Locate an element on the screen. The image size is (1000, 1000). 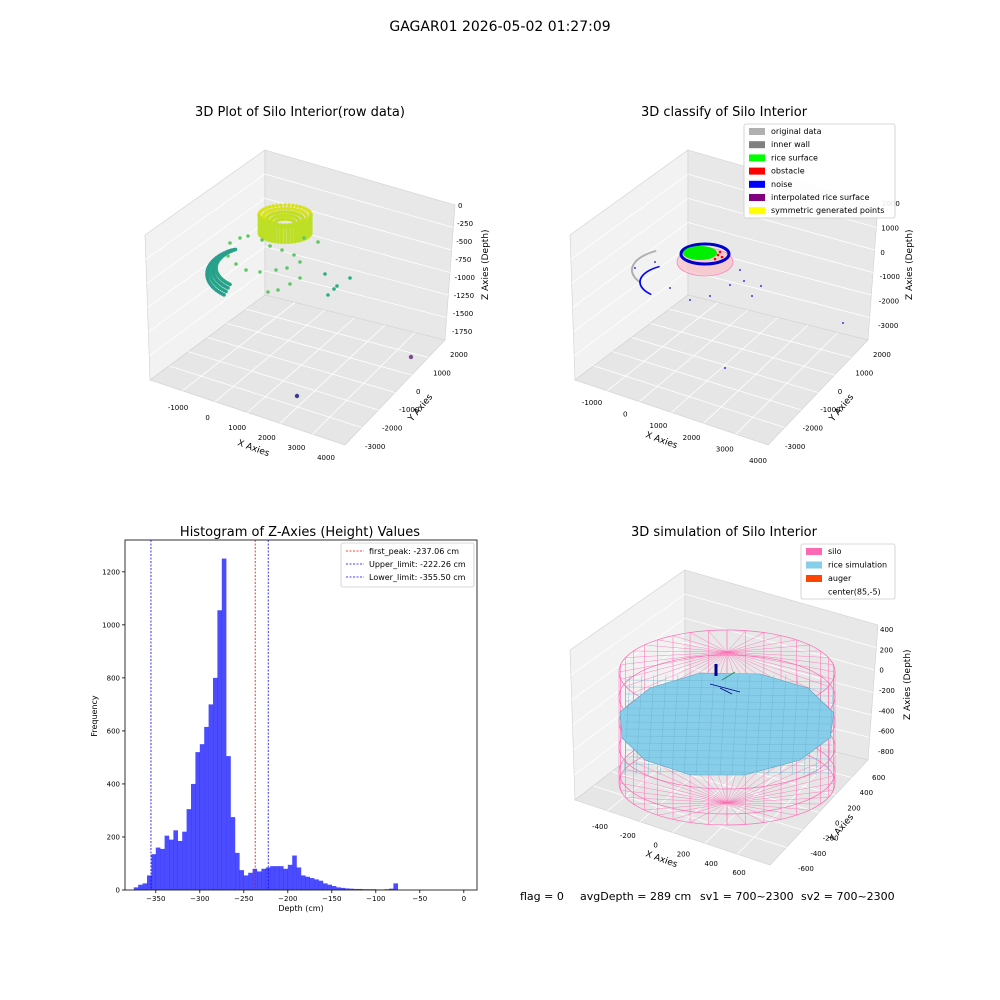
panel1-y-ticks: 2000 1000 0 -1000 -2000 -3000 is located at coordinates (416, 401).